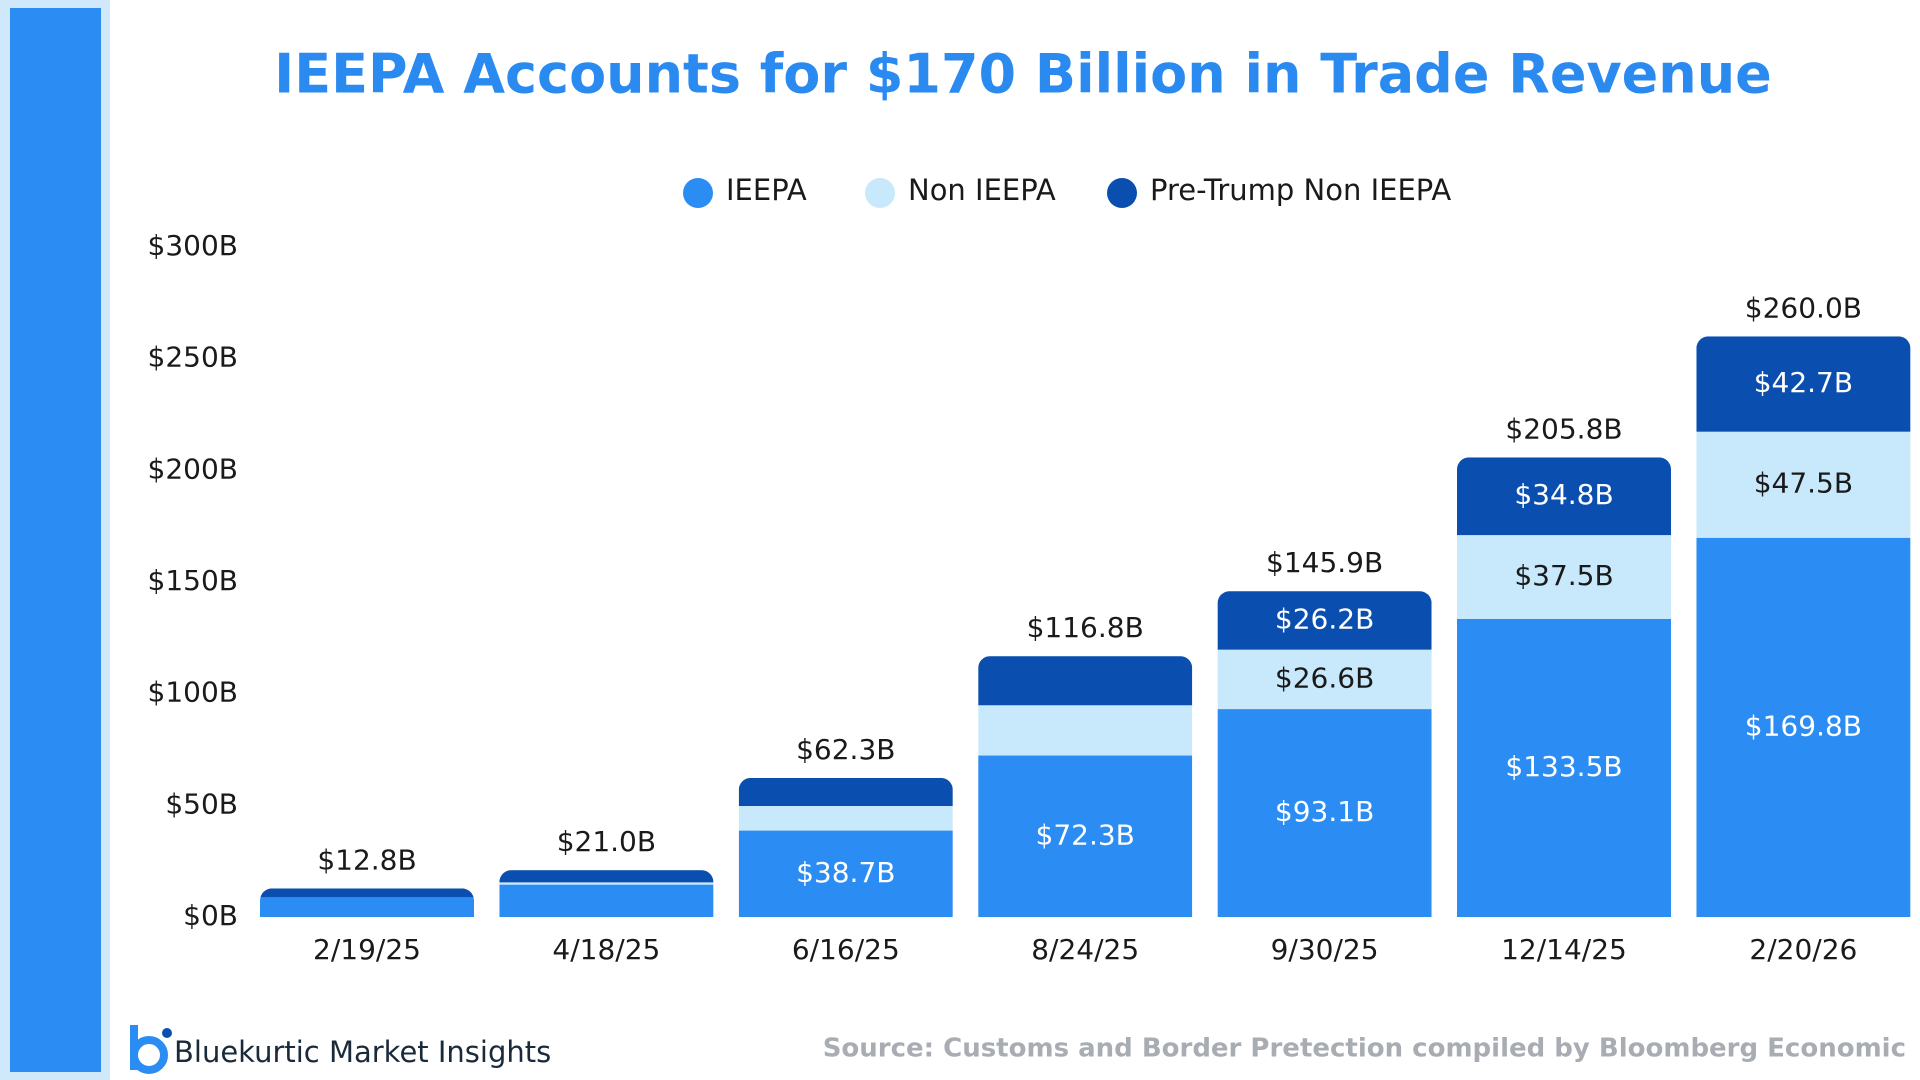 The width and height of the screenshot is (1920, 1080). I want to click on x-tick-label: 2/20/26, so click(1803, 949).